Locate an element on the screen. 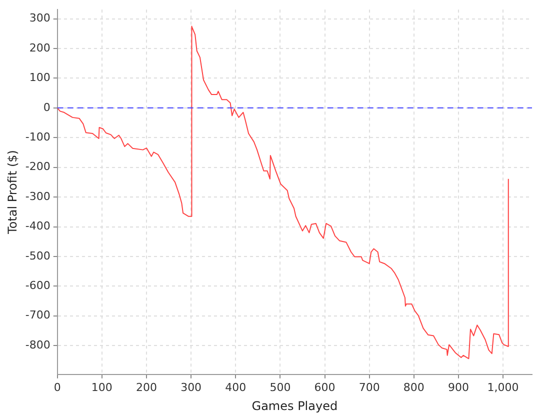 The height and width of the screenshot is (420, 540). x-tick-label: 100 is located at coordinates (101, 387).